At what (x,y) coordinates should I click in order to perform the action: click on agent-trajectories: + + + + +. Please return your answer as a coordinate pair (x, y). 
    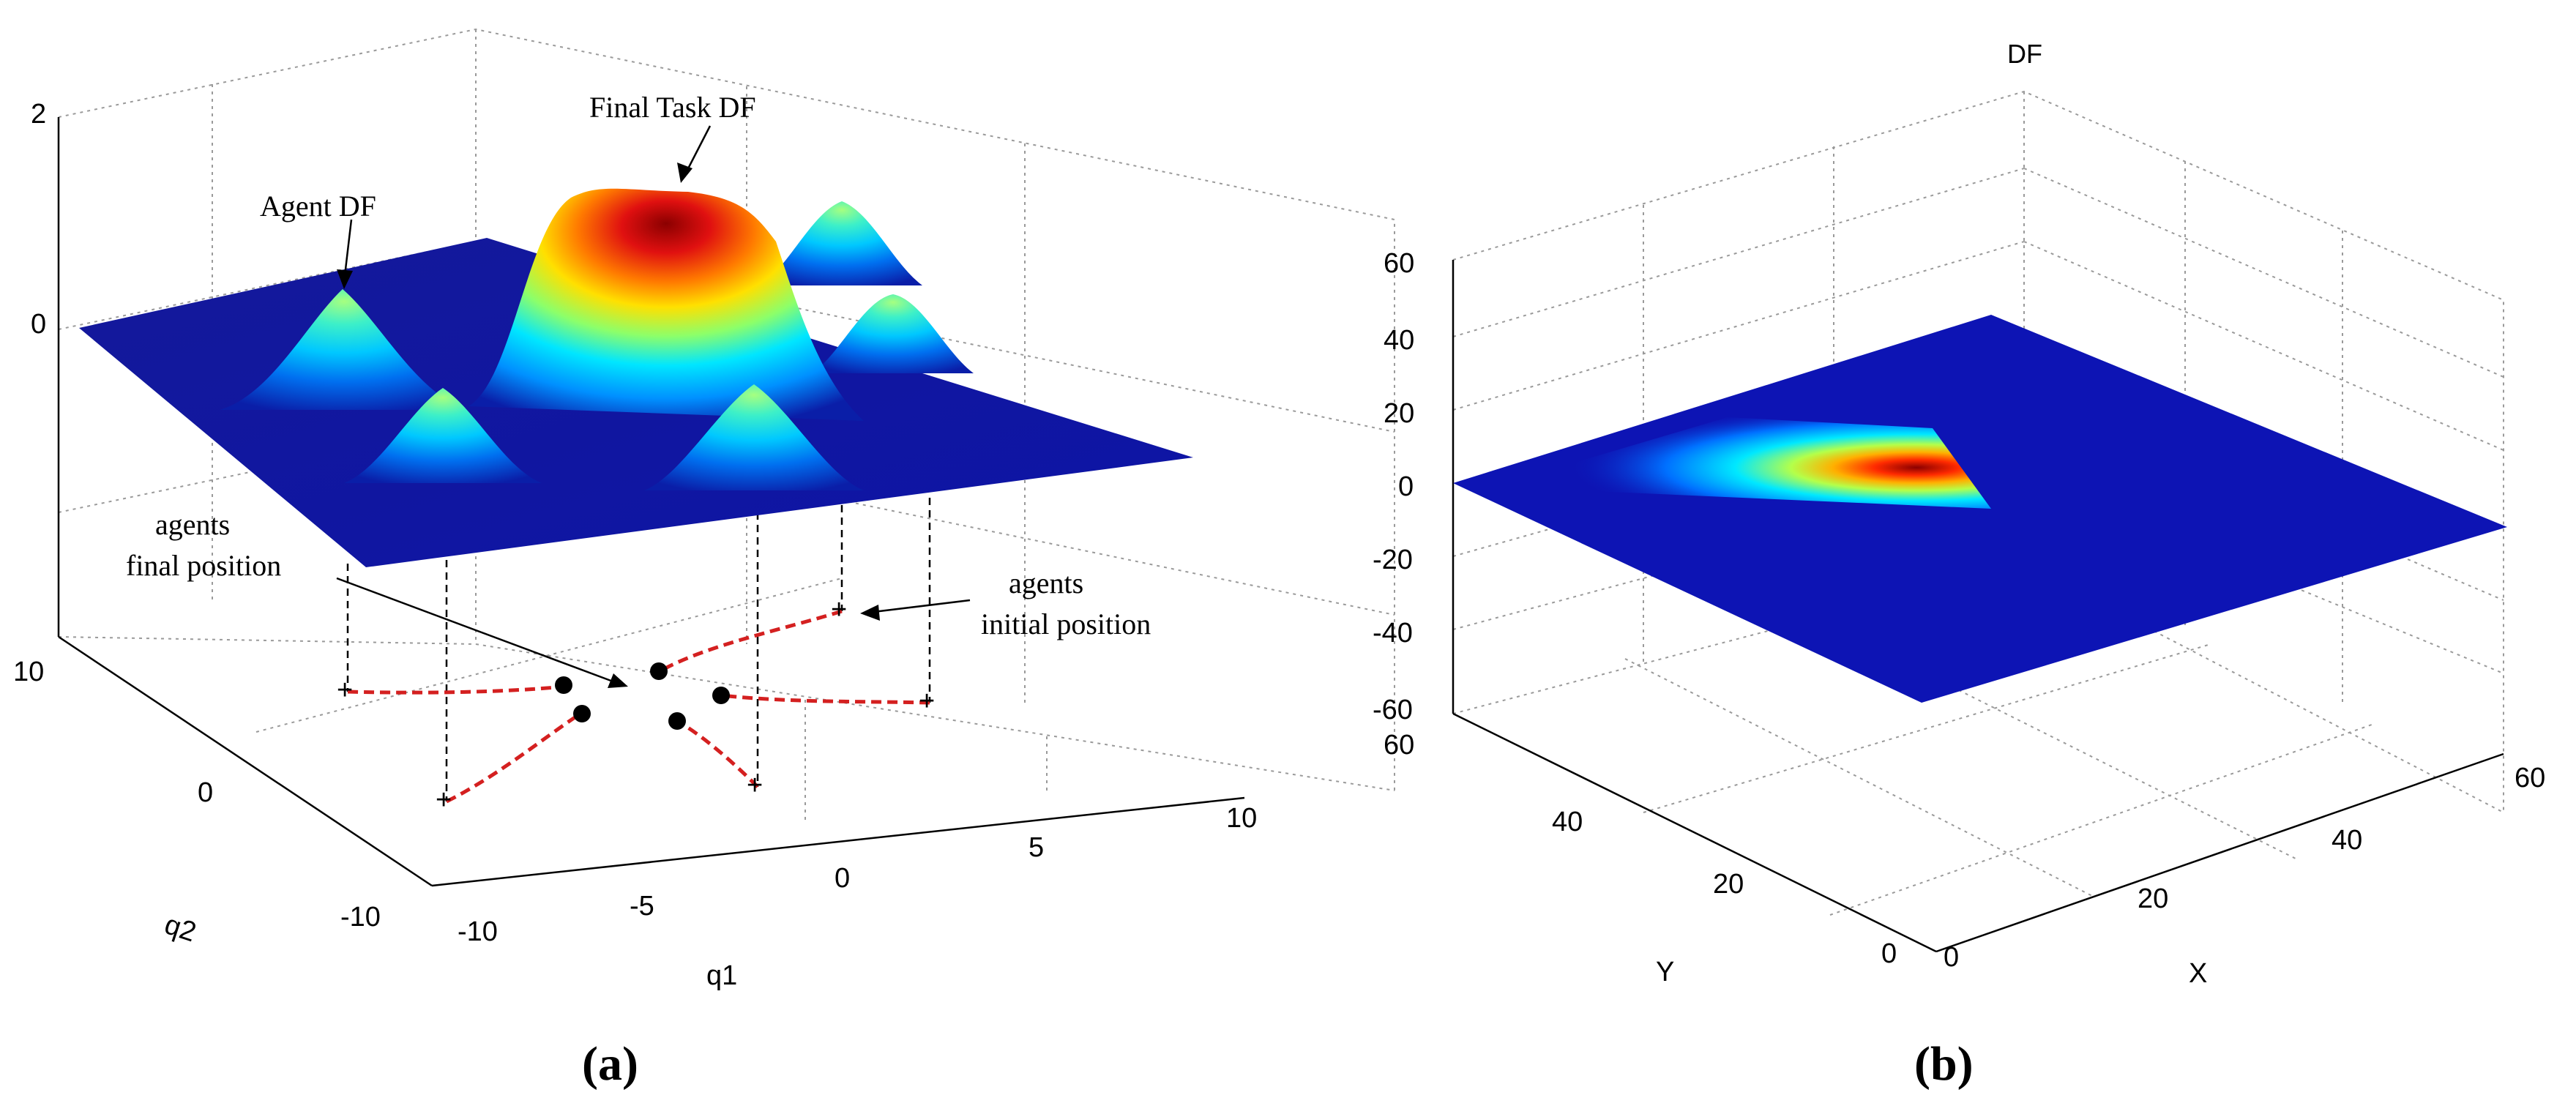
    Looking at the image, I should click on (636, 705).